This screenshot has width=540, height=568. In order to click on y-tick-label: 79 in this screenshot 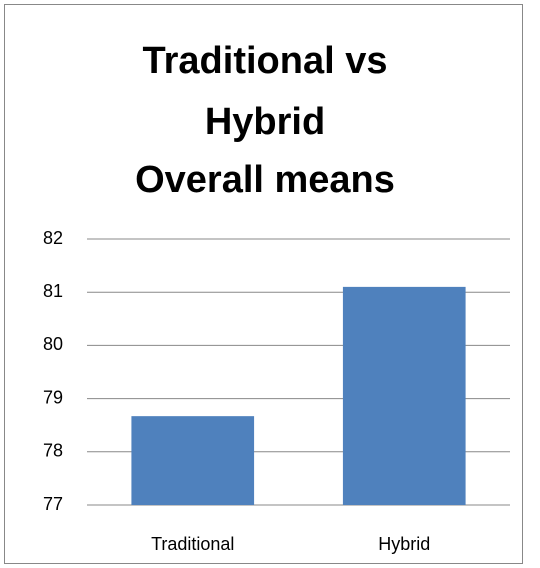, I will do `click(53, 397)`.